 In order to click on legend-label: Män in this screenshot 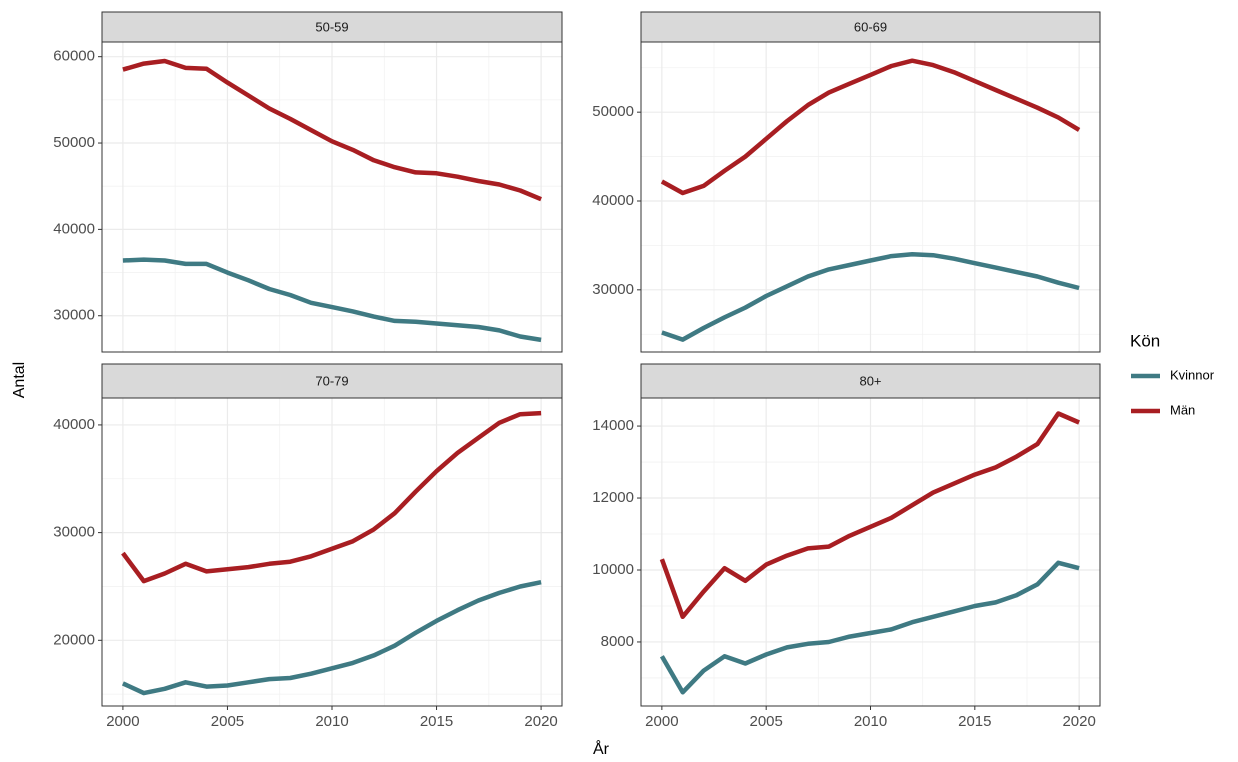, I will do `click(1182, 409)`.